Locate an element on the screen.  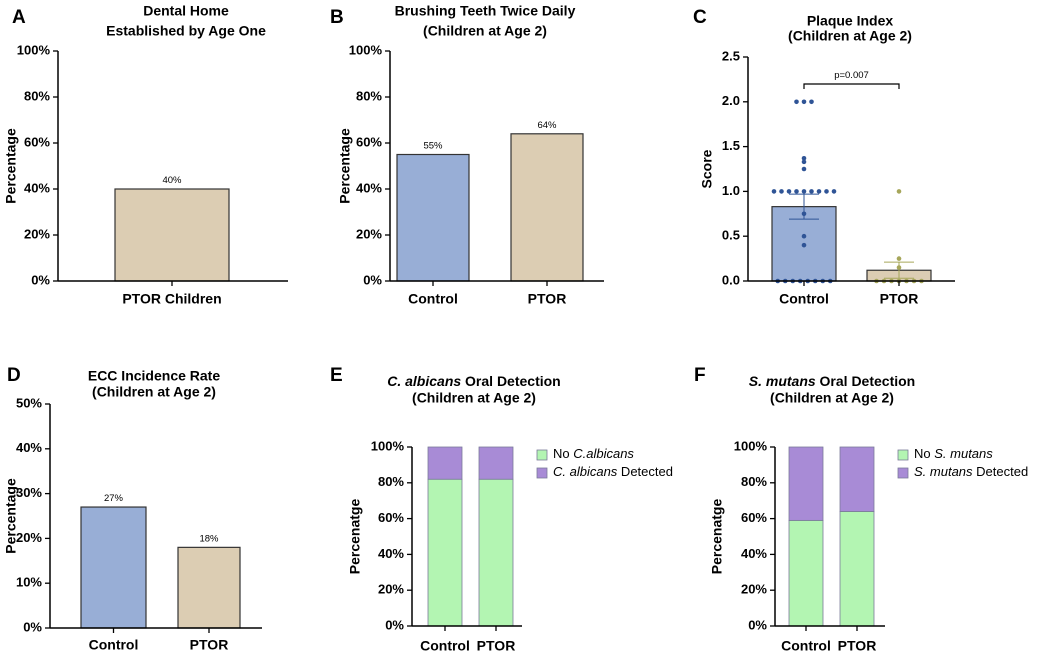
bar-control is located at coordinates (433, 217).